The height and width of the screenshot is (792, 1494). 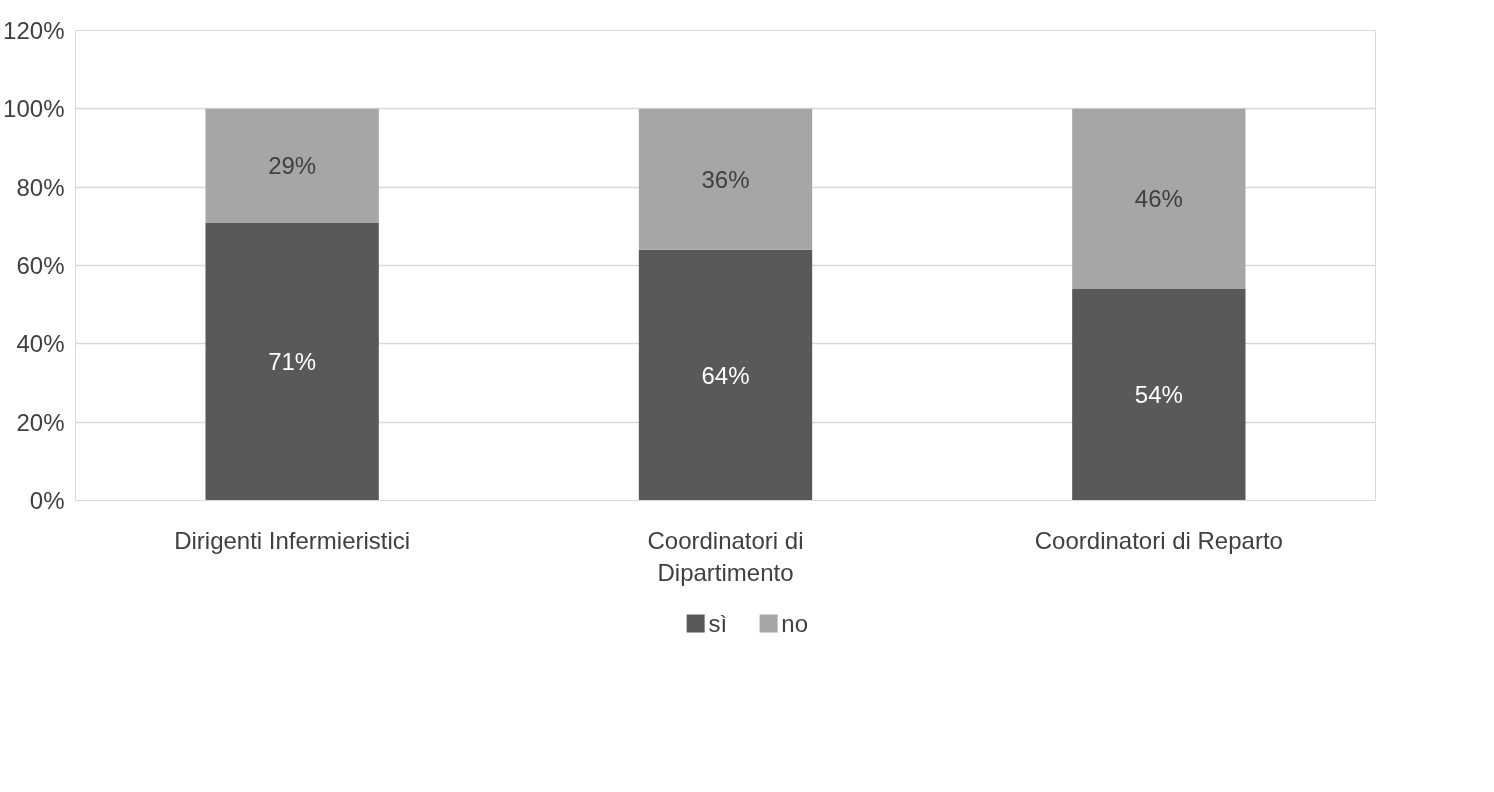 I want to click on data-label: 46%, so click(x=1158, y=199).